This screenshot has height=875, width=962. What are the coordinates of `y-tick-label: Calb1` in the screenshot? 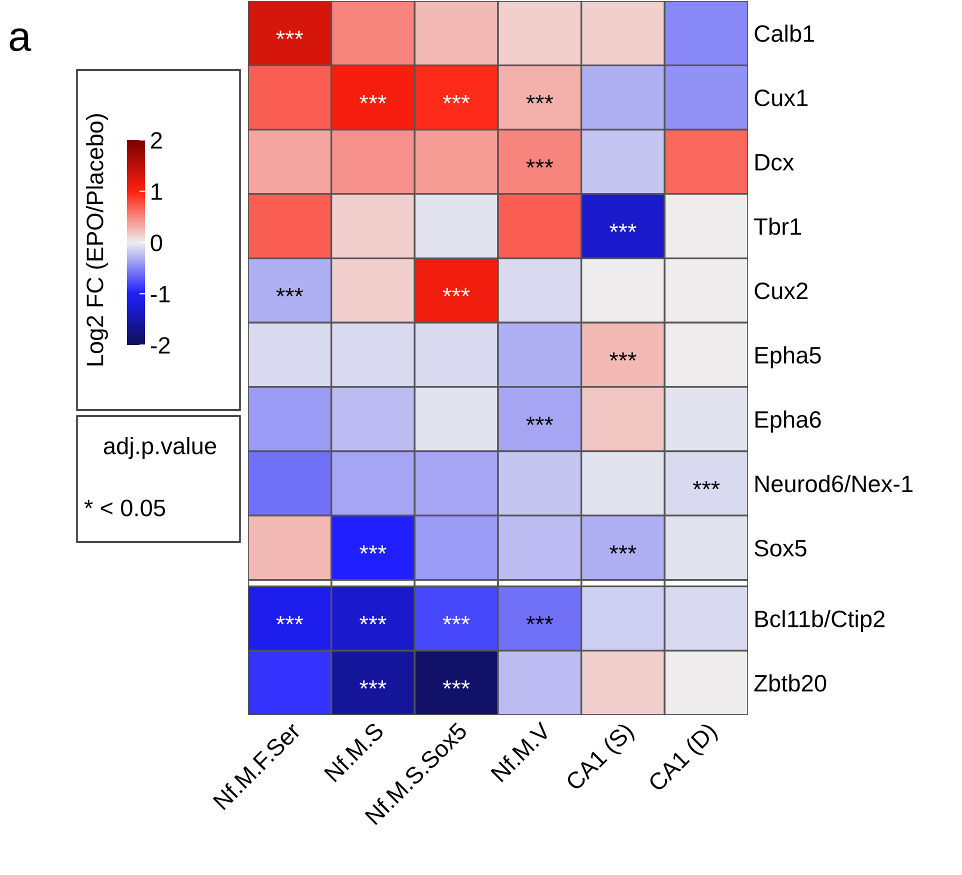 It's located at (784, 33).